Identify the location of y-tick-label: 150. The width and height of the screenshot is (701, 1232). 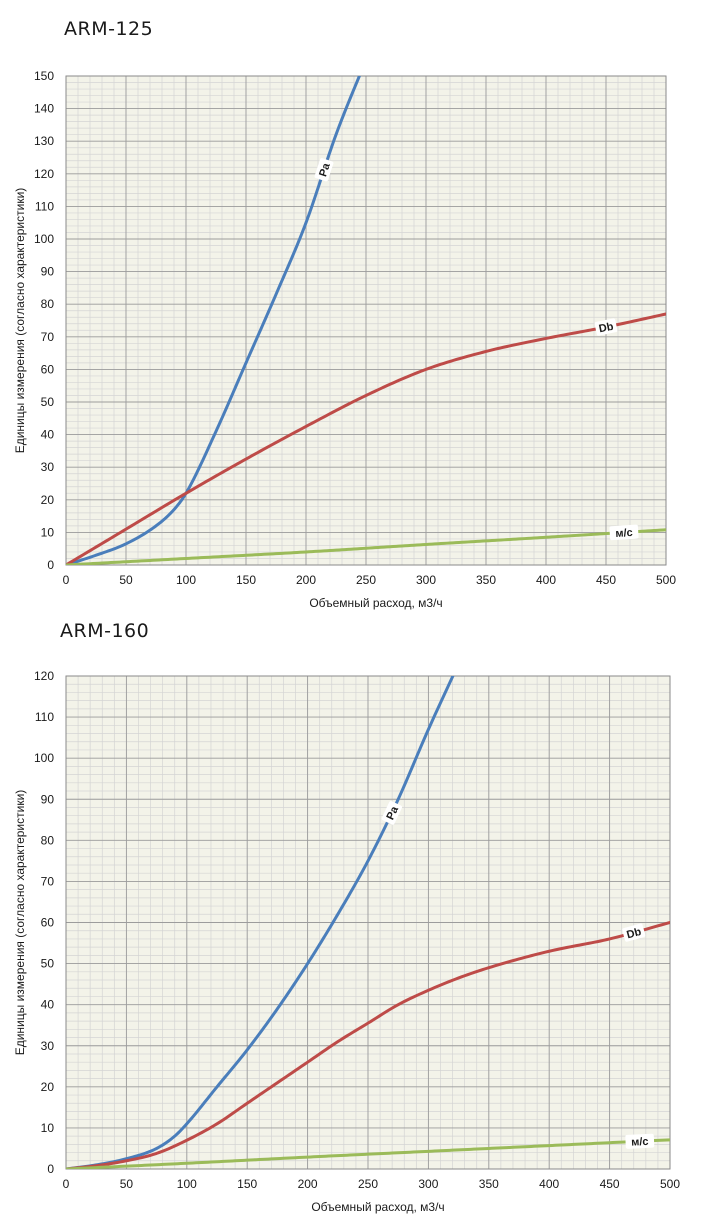
(44, 76).